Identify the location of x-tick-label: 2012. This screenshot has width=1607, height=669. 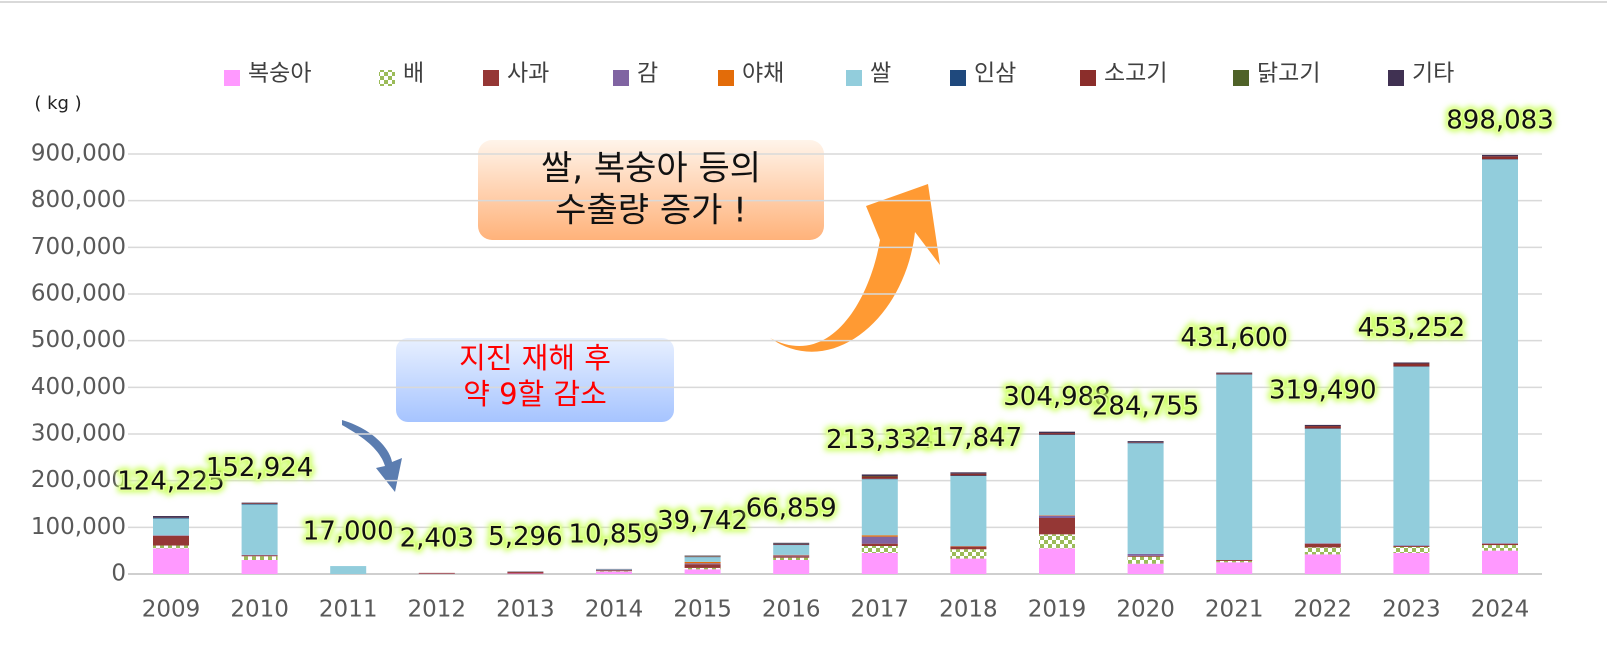
(437, 610).